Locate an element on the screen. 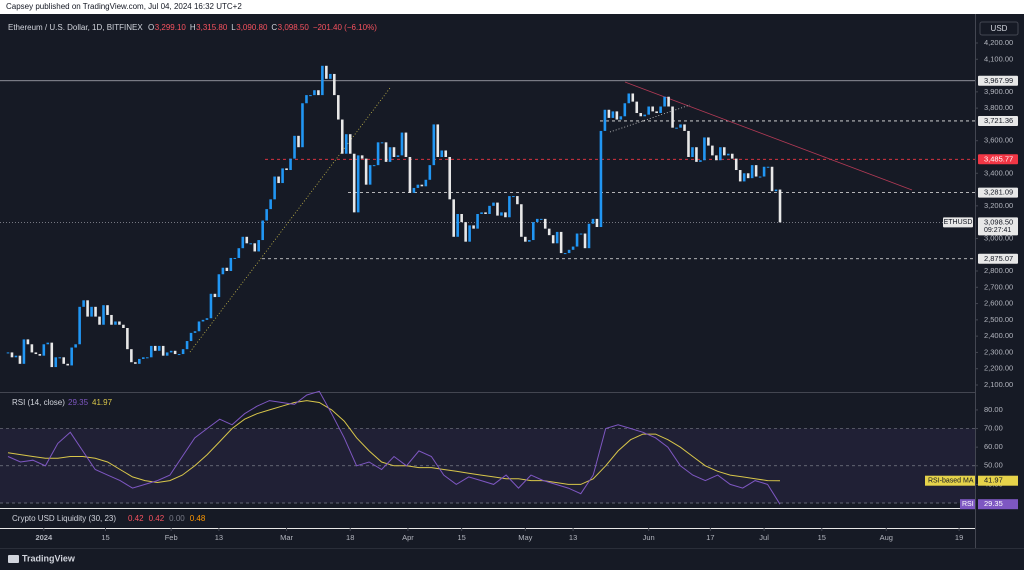  trendline is located at coordinates (290, 220).